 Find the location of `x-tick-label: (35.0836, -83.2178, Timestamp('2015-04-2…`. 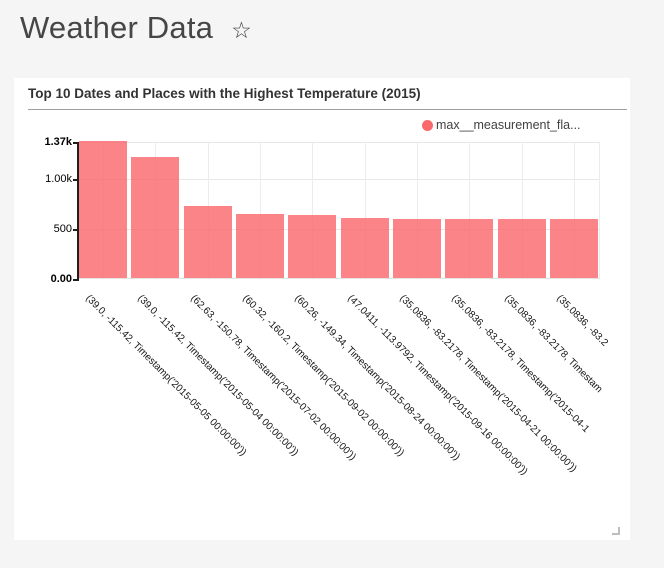

x-tick-label: (35.0836, -83.2178, Timestamp('2015-04-2… is located at coordinates (488, 384).